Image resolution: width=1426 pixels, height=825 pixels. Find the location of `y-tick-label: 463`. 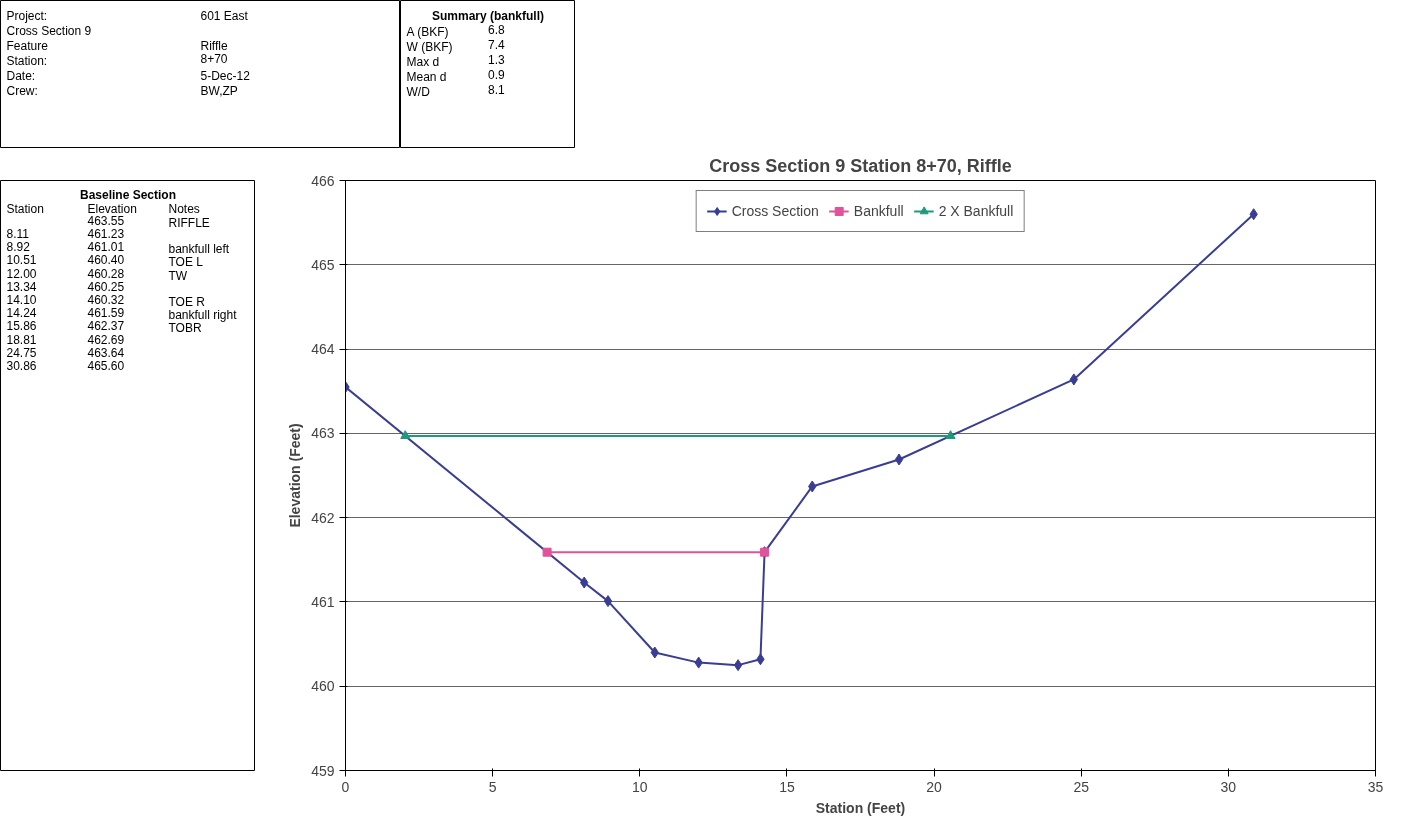

y-tick-label: 463 is located at coordinates (323, 433).